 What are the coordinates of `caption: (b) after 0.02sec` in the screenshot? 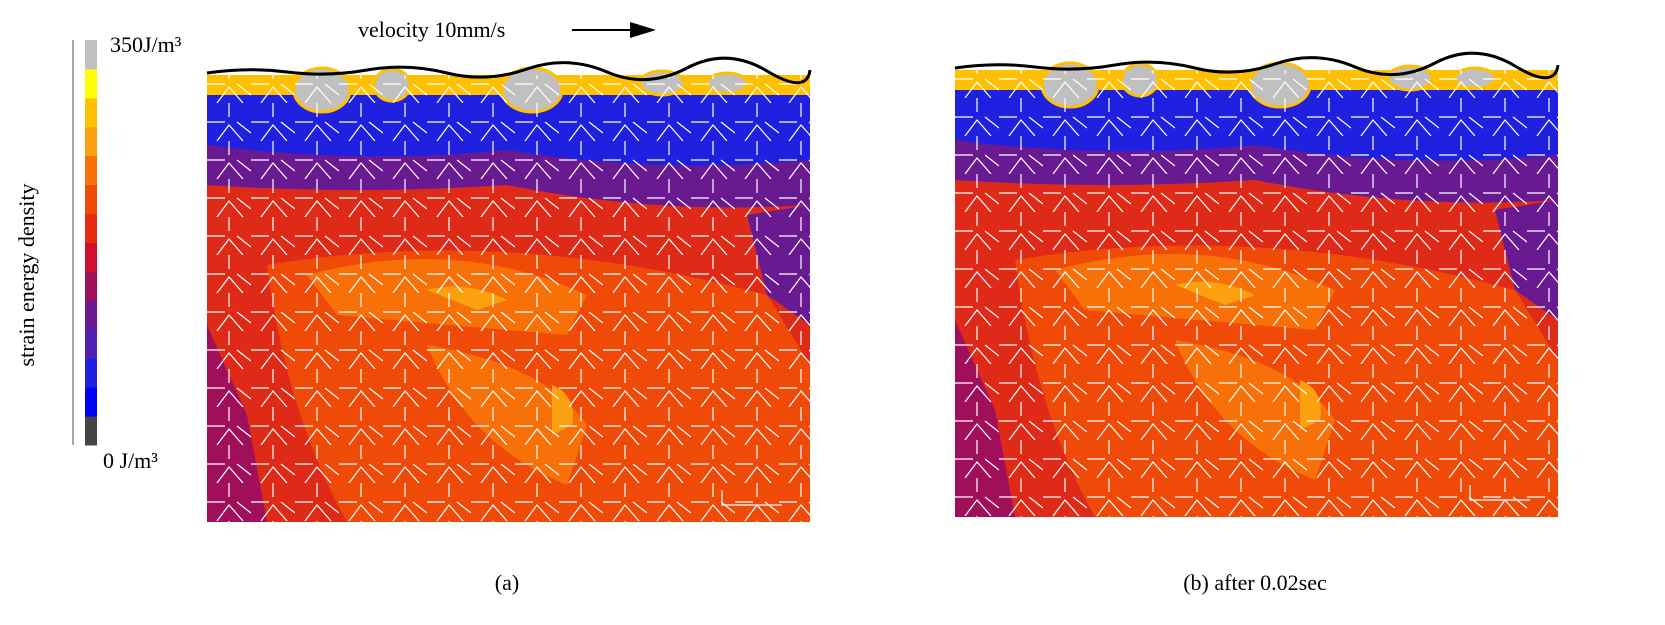 It's located at (1255, 582).